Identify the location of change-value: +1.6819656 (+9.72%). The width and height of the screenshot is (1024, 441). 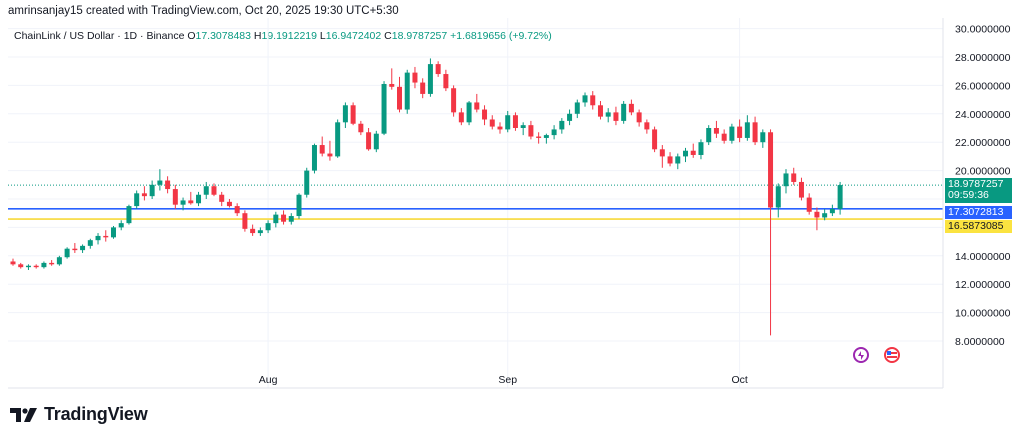
(501, 36).